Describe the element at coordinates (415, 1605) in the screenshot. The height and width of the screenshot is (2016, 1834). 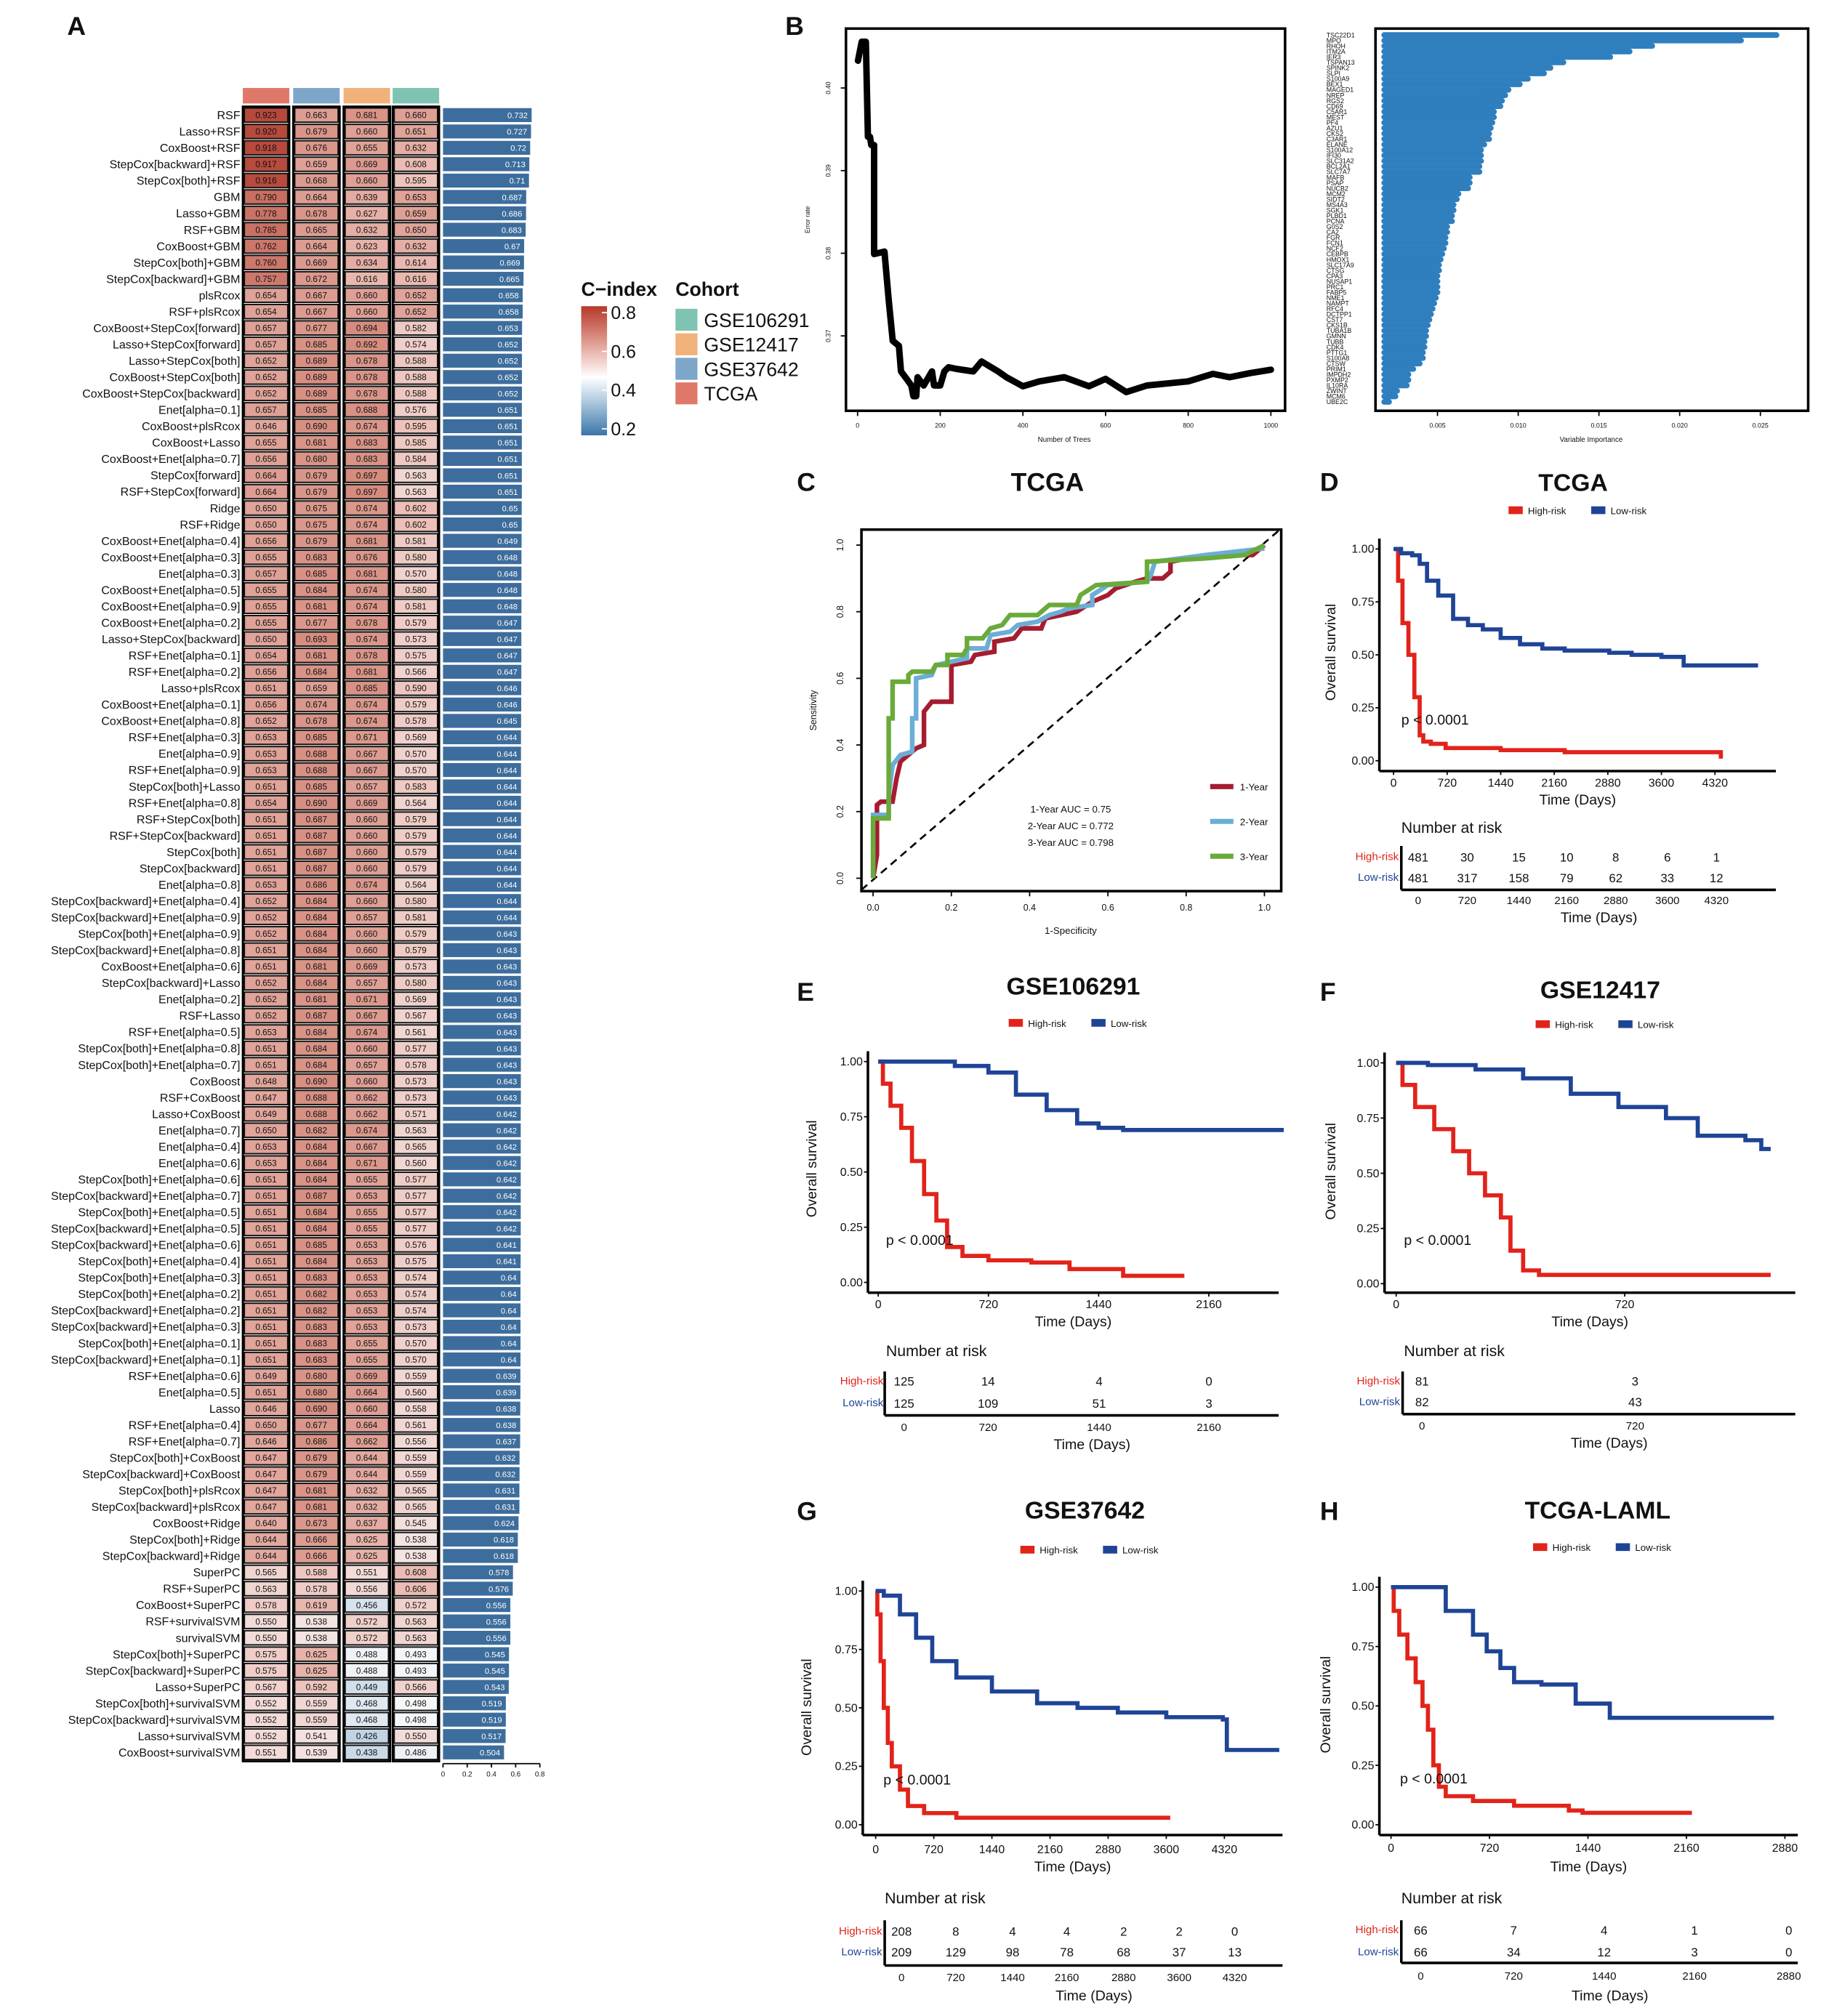
I see `cell-value: 0.572` at that location.